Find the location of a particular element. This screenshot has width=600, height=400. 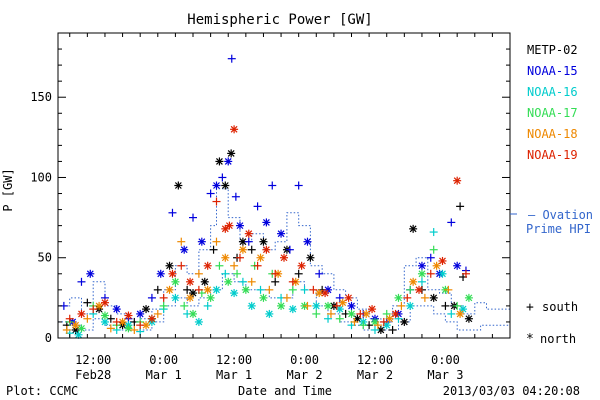

chart-title: Hemispheric Power [GW] is located at coordinates (279, 20).